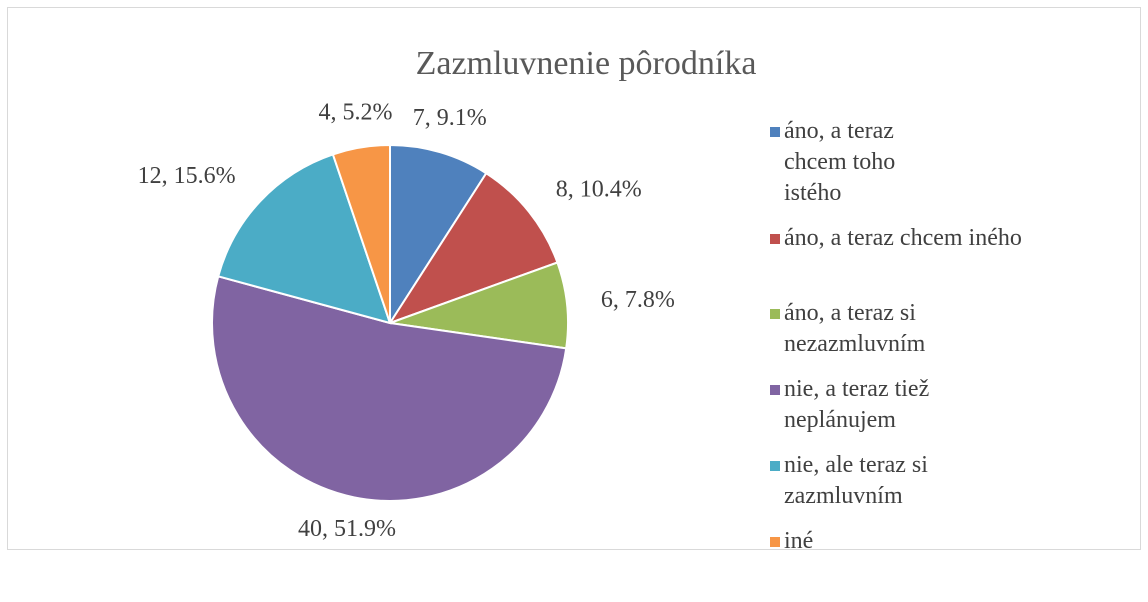  I want to click on legend-entry: iné, so click(950, 557).